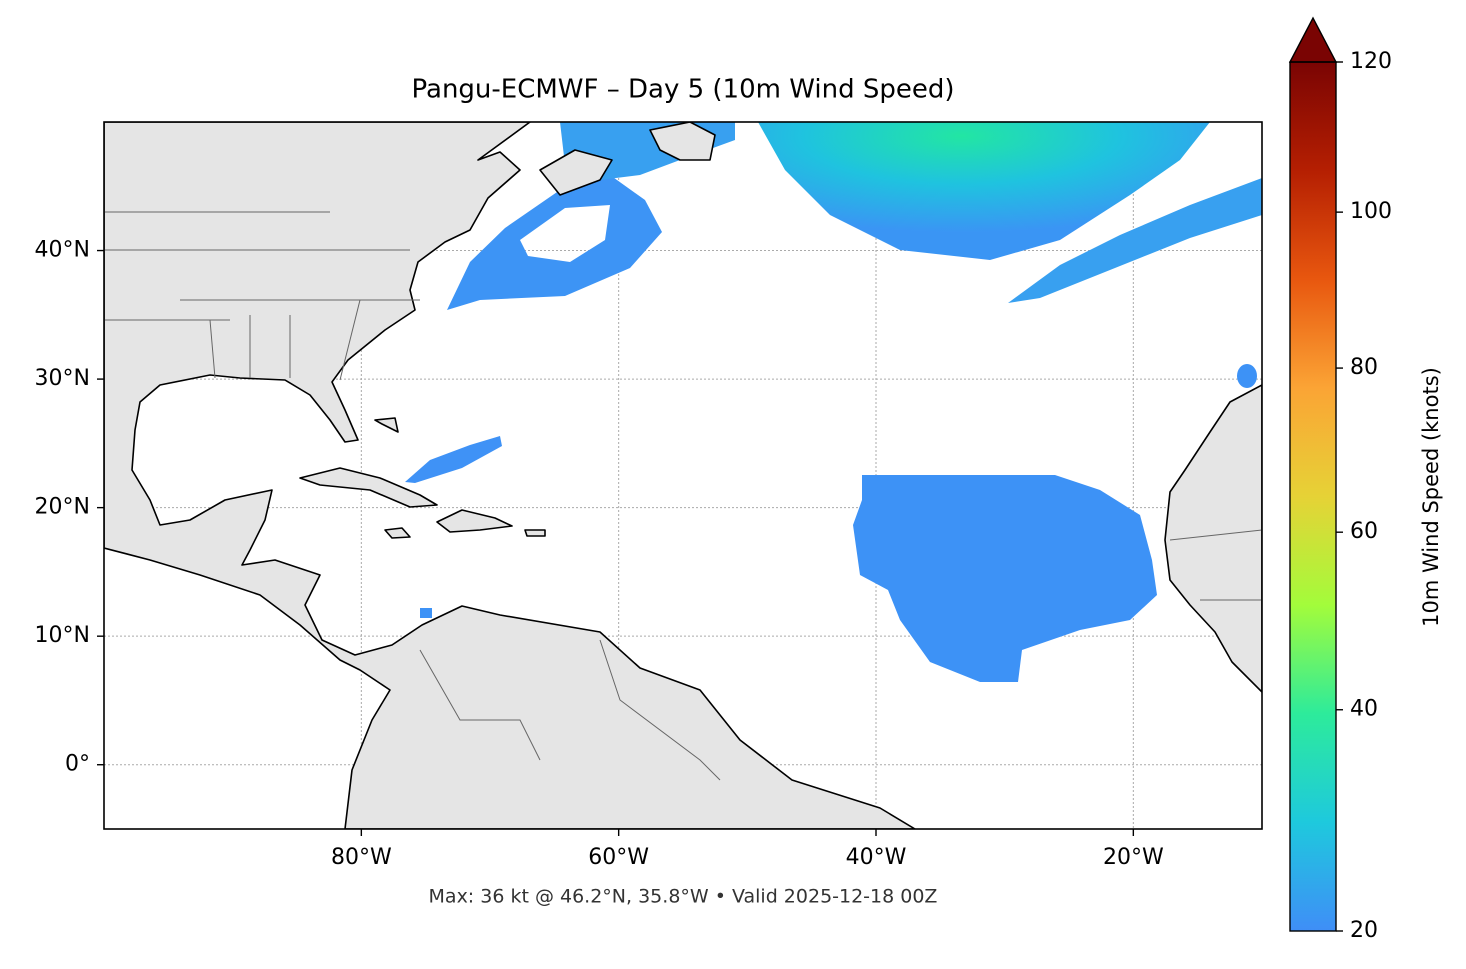  I want to click on y-tick-label: 0°, so click(77, 764).